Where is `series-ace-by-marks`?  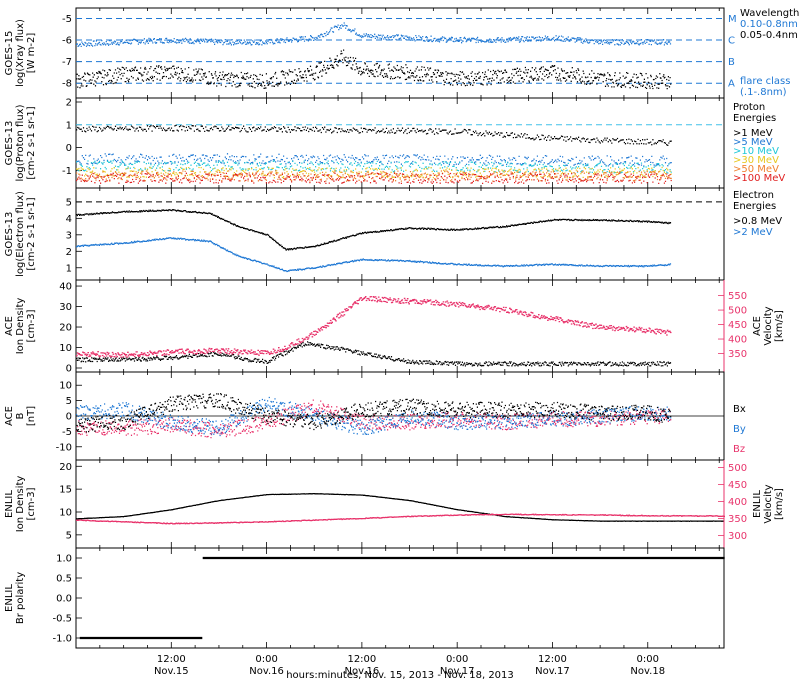
series-ace-by-marks is located at coordinates (374, 416).